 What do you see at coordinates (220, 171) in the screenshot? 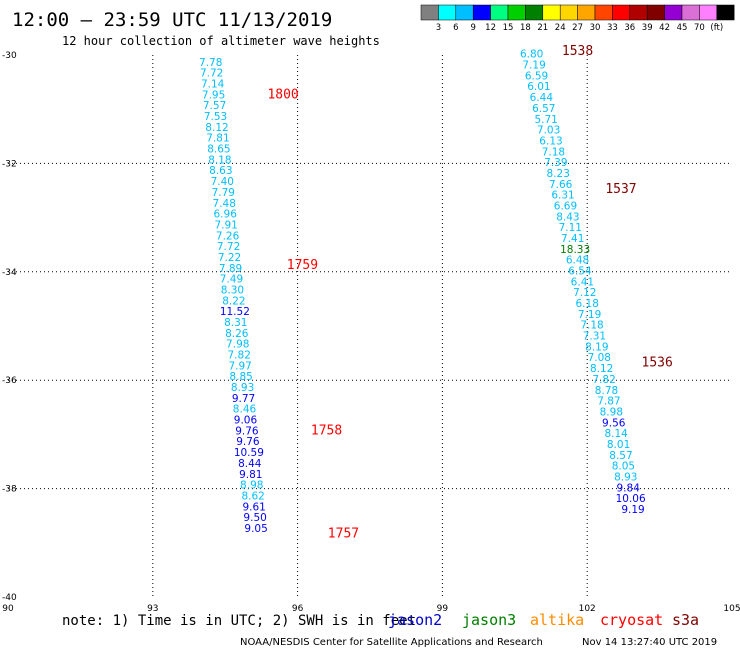
I see `wave-height-value: 8.63` at bounding box center [220, 171].